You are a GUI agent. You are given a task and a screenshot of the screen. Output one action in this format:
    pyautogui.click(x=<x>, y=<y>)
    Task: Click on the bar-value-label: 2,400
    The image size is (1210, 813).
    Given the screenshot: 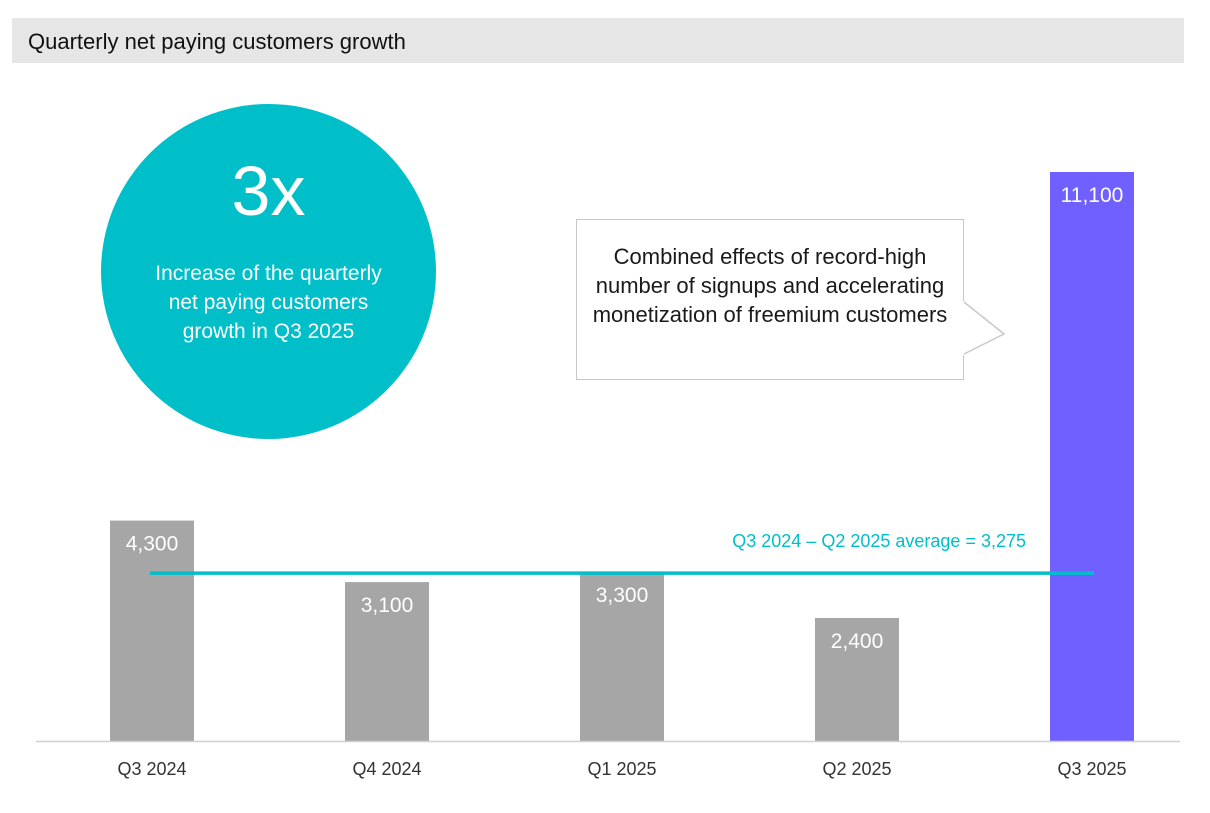 What is the action you would take?
    pyautogui.click(x=857, y=641)
    